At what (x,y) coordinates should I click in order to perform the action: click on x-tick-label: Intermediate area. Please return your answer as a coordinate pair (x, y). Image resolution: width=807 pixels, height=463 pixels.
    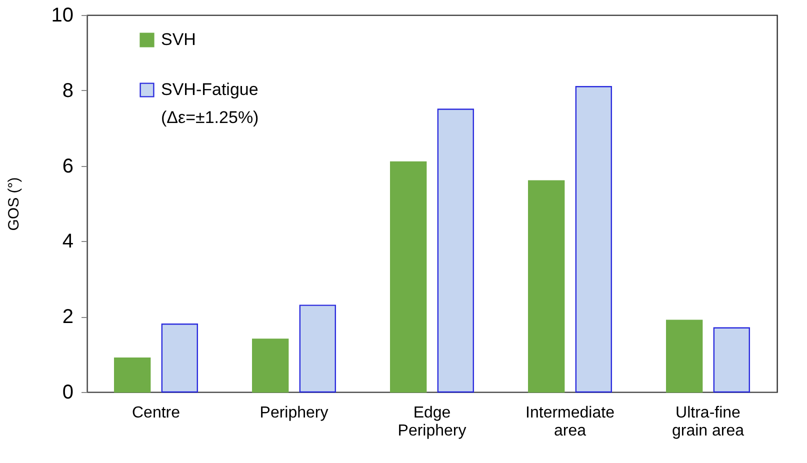
    Looking at the image, I should click on (570, 422).